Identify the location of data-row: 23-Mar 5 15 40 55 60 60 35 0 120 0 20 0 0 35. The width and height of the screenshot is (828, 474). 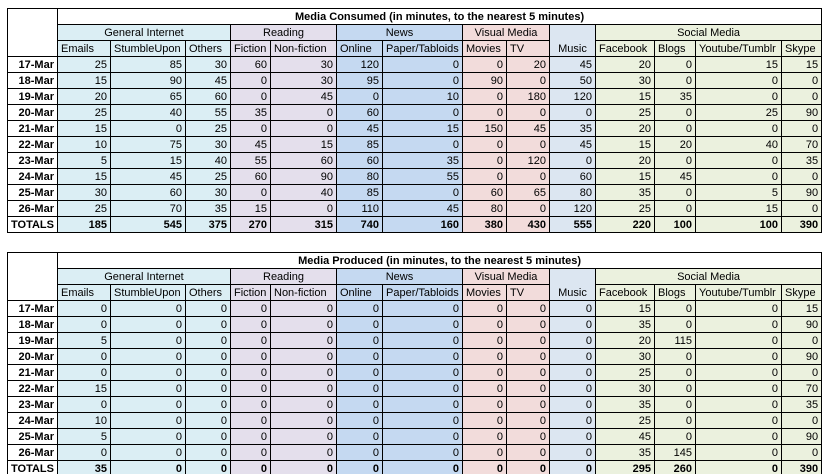
(415, 160).